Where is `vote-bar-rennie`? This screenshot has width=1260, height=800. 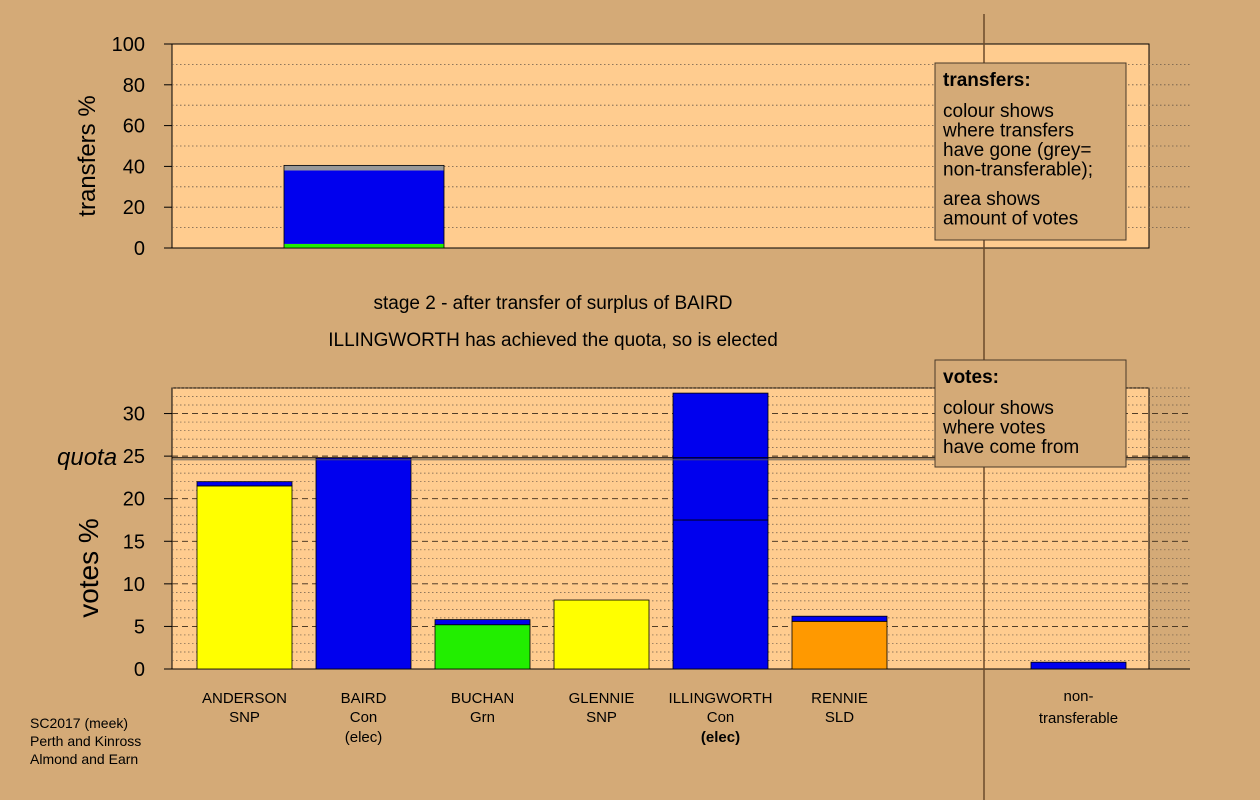
vote-bar-rennie is located at coordinates (839, 645).